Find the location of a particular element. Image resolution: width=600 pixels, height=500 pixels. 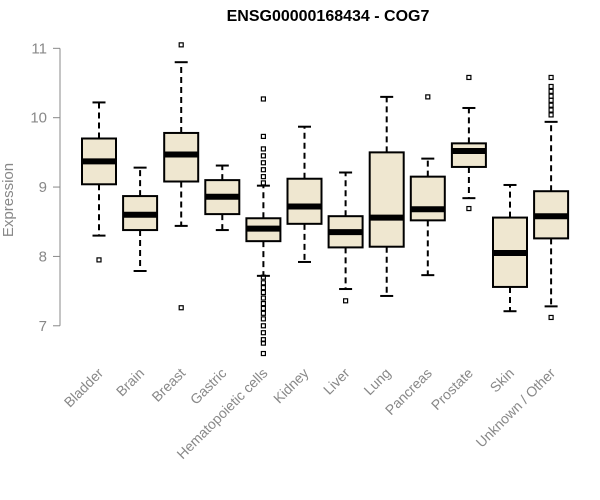

box-skin is located at coordinates (510, 248).